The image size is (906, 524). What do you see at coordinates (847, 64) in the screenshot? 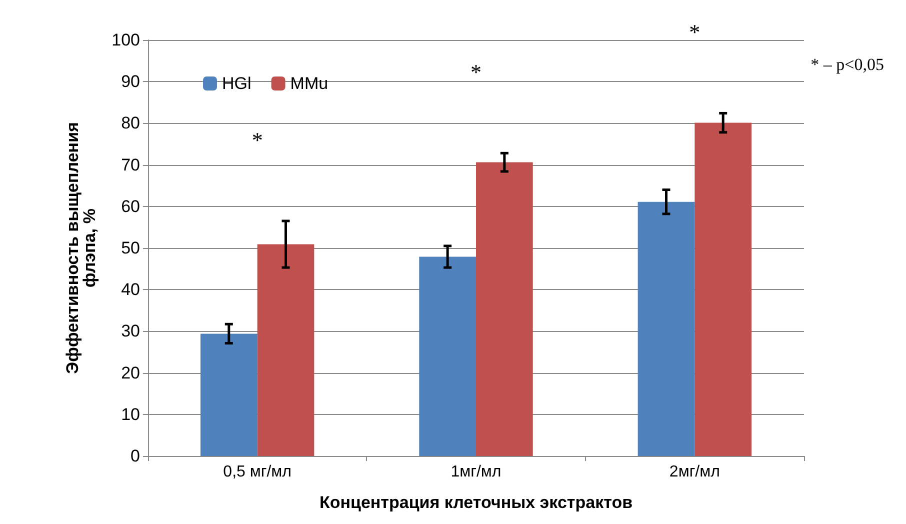
I see `text: * – p<0,05` at bounding box center [847, 64].